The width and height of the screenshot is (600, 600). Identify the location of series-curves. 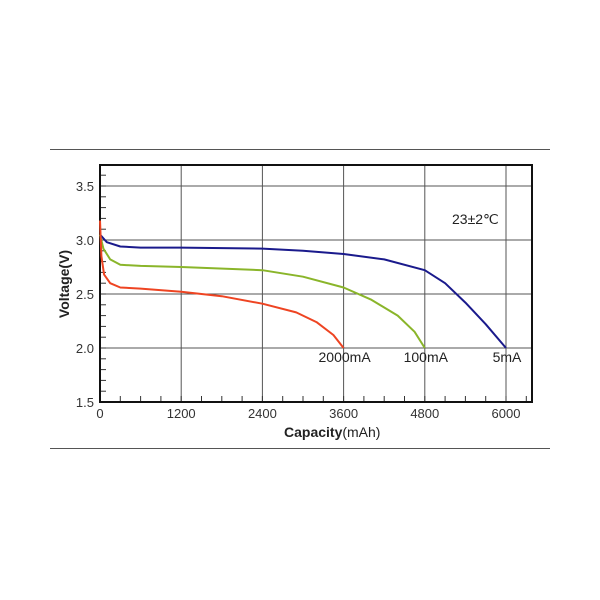
(303, 284).